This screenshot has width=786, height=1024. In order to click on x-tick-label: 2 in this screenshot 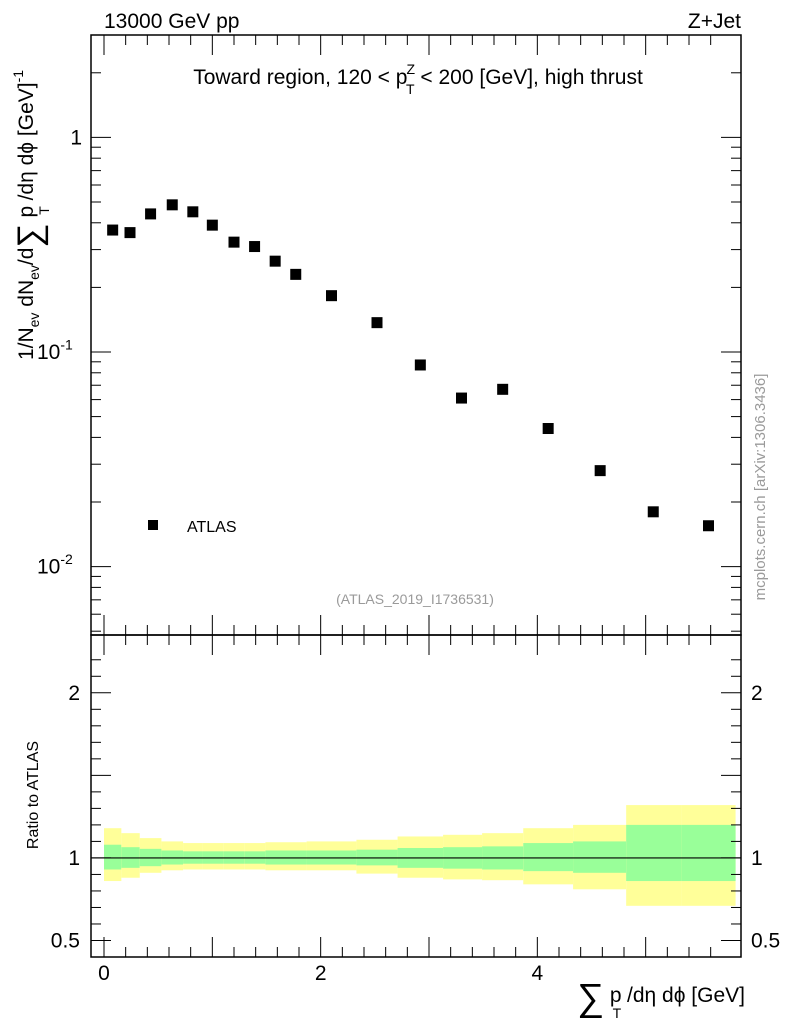, I will do `click(321, 973)`.